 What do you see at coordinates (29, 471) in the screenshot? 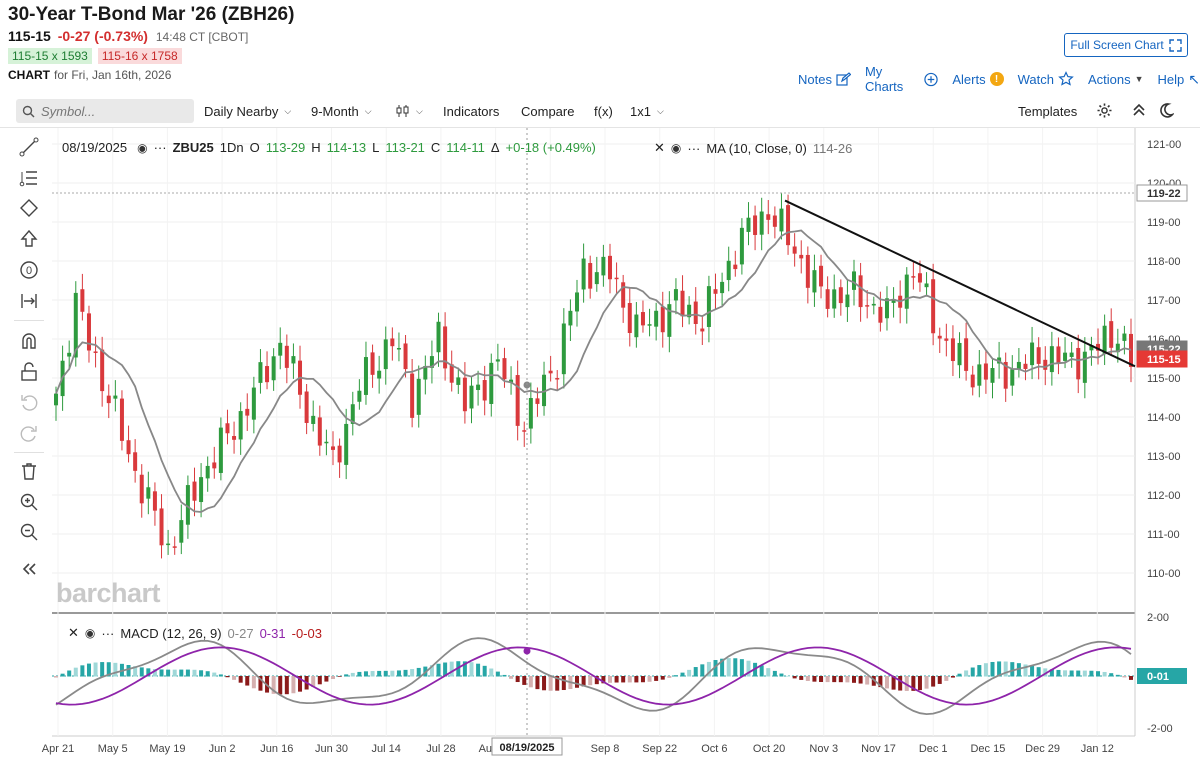
I see `delete-drawings-button` at bounding box center [29, 471].